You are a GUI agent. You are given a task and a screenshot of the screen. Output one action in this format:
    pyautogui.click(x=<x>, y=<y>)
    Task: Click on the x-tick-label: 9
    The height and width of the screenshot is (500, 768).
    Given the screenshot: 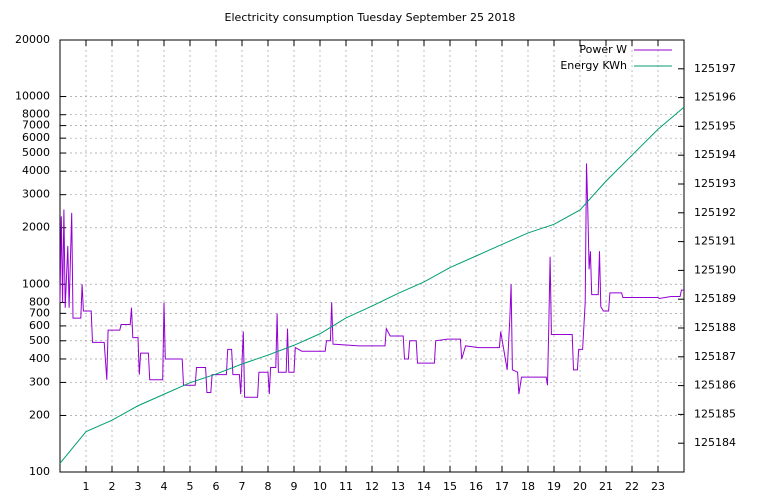 What is the action you would take?
    pyautogui.click(x=294, y=486)
    